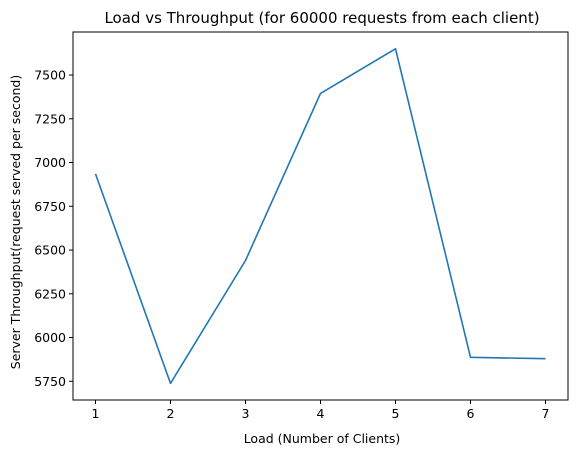  What do you see at coordinates (50, 293) in the screenshot?
I see `y-tick-label: 6250` at bounding box center [50, 293].